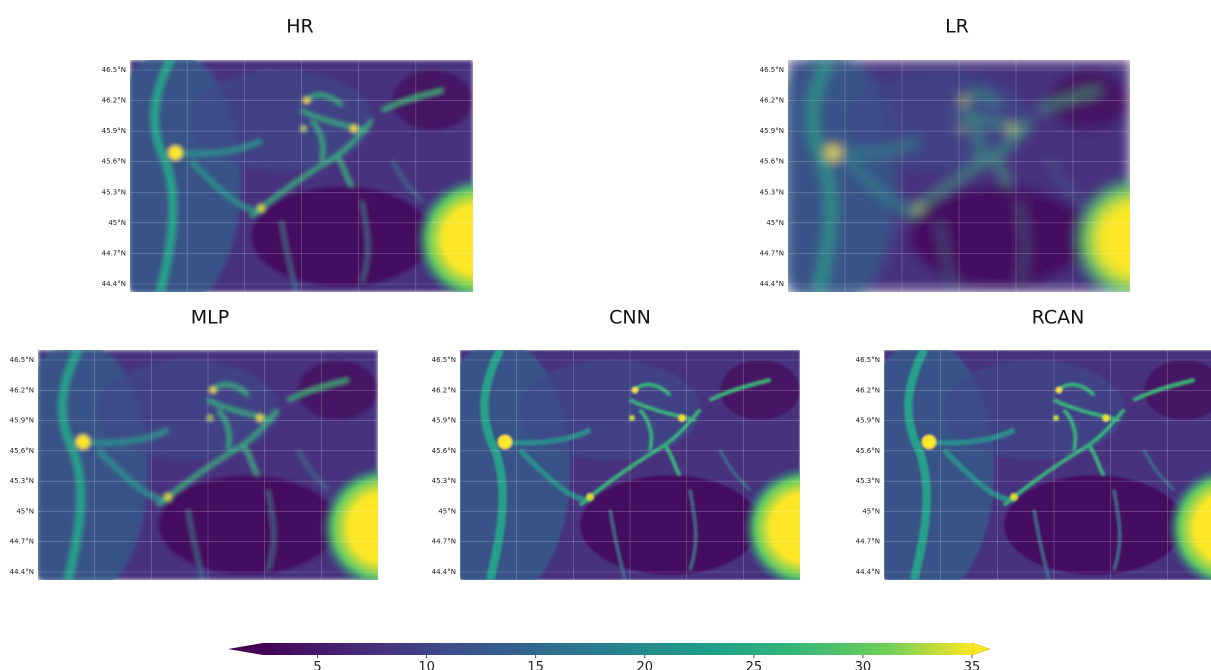 This screenshot has width=1211, height=670. What do you see at coordinates (426, 665) in the screenshot?
I see `colorbar-tick-label: 10` at bounding box center [426, 665].